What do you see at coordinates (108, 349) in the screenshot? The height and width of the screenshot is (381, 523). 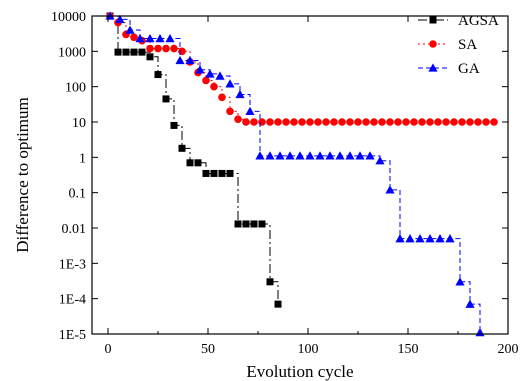 I see `x-tick-label: 0` at bounding box center [108, 349].